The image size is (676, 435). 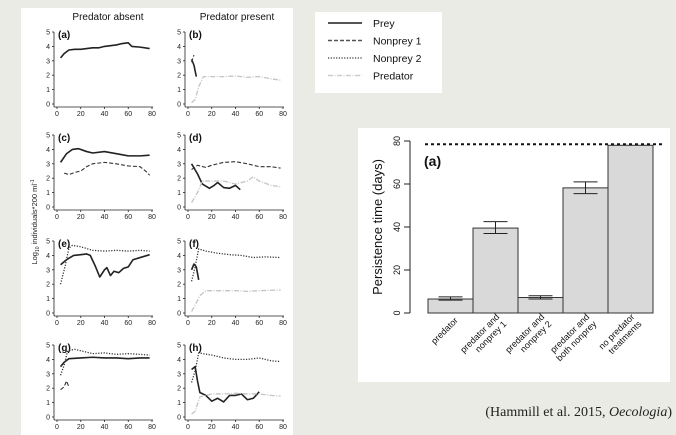 I want to click on y-axis-label: Log10 individuals*200 ml-1, so click(x=35, y=221).